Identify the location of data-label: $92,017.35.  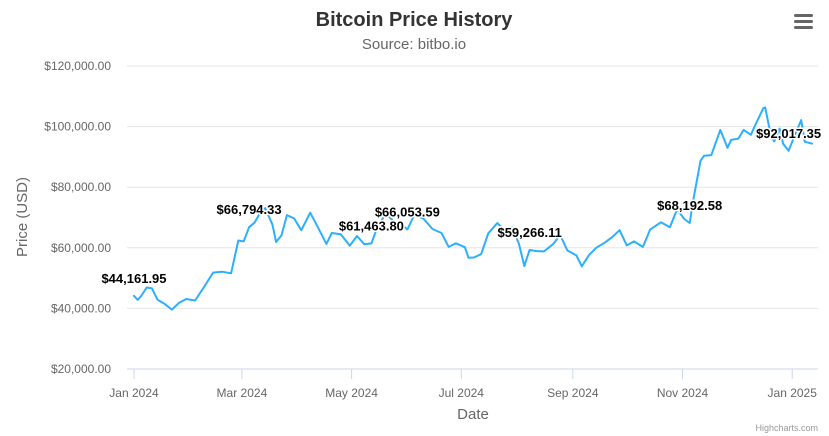
(788, 133).